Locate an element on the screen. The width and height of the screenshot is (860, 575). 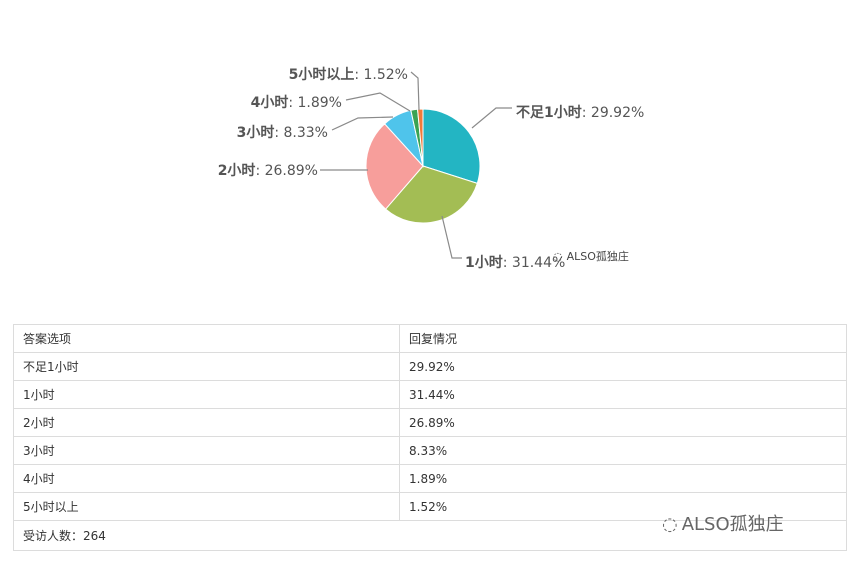
slice-label-value: : 1.52% is located at coordinates (381, 75).